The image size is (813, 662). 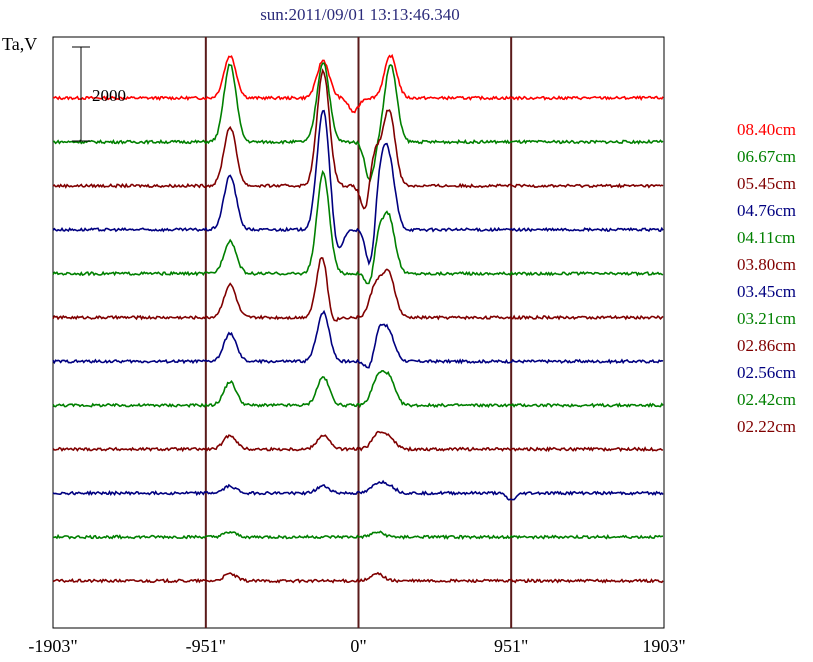 I want to click on y-axis-label: Ta,V, so click(x=19, y=44).